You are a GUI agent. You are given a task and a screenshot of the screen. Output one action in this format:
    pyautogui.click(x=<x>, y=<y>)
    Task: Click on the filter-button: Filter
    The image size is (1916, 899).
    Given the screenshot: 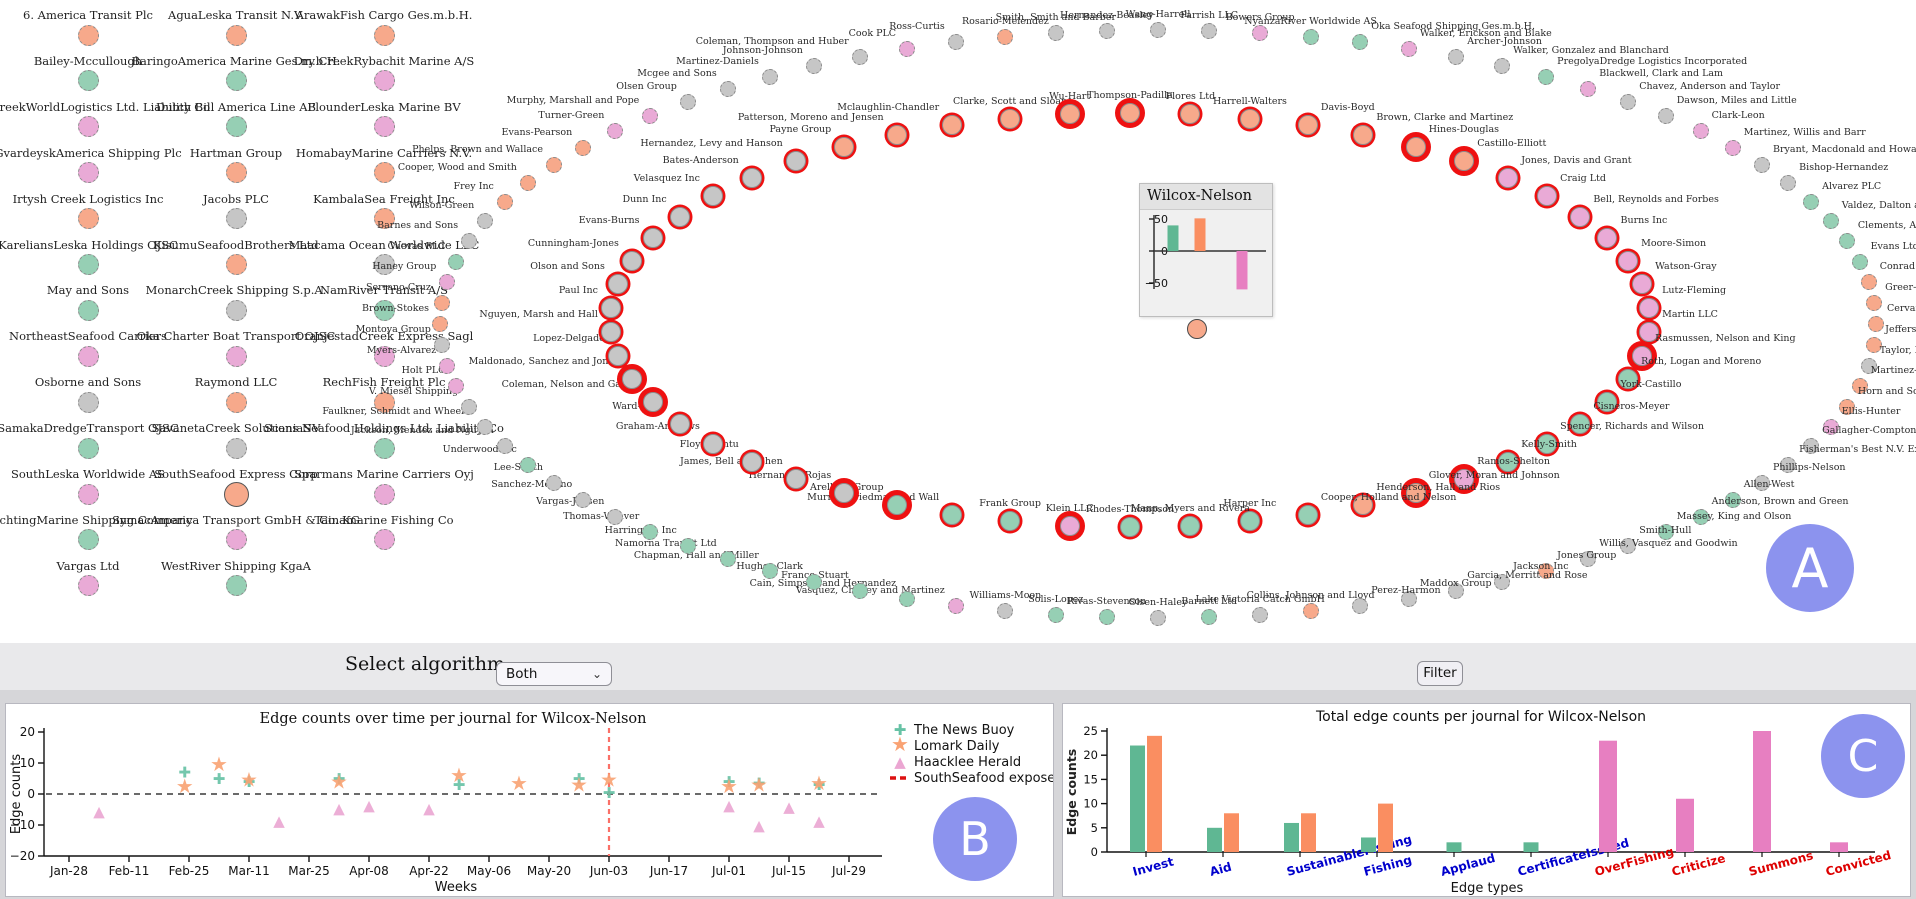 What is the action you would take?
    pyautogui.click(x=1440, y=673)
    